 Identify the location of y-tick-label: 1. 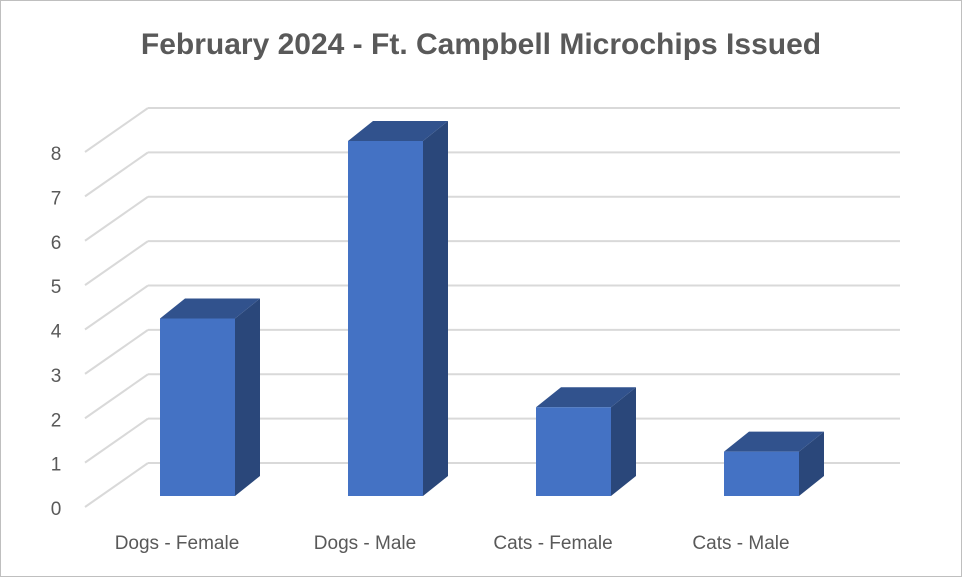
(56, 465).